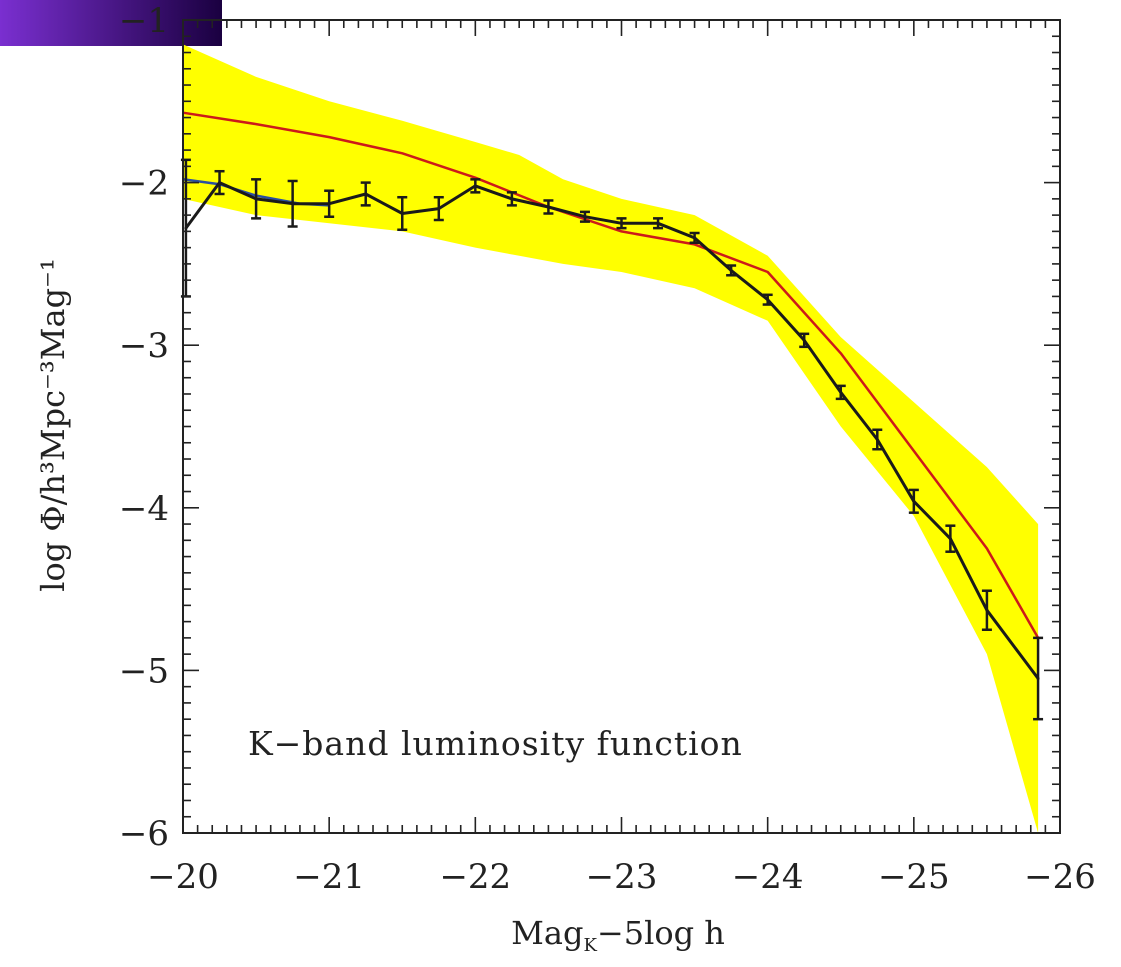 This screenshot has height=967, width=1121. Describe the element at coordinates (183, 877) in the screenshot. I see `x-tick-label: −20` at that location.